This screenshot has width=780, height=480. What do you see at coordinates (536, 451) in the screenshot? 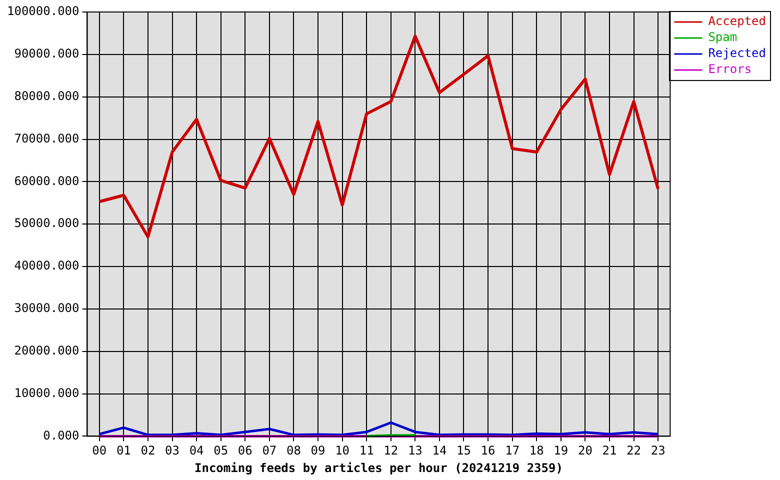
I see `x-tick-label: 18` at bounding box center [536, 451].